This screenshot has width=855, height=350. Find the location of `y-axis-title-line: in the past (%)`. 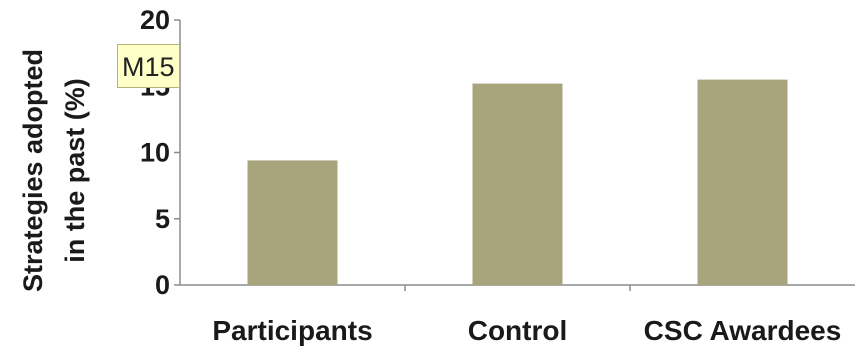

y-axis-title-line: in the past (%) is located at coordinates (75, 170).